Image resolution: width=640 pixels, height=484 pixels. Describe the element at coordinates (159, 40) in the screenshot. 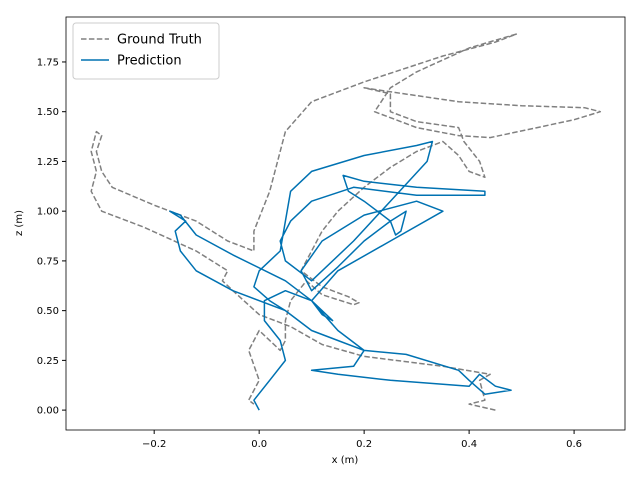

I see `legend-label: Ground Truth` at that location.